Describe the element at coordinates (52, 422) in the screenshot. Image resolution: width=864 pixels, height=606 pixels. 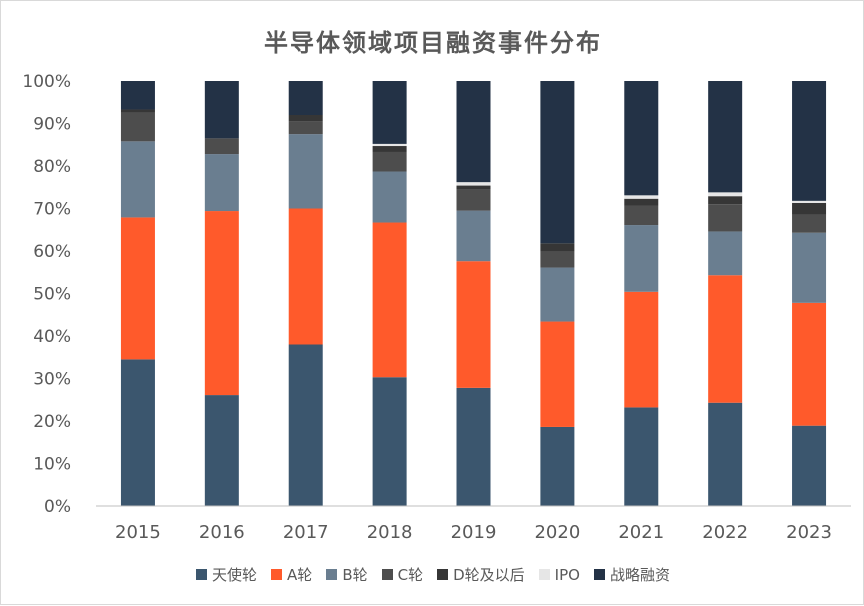
I see `y-tick-label: 20%` at that location.